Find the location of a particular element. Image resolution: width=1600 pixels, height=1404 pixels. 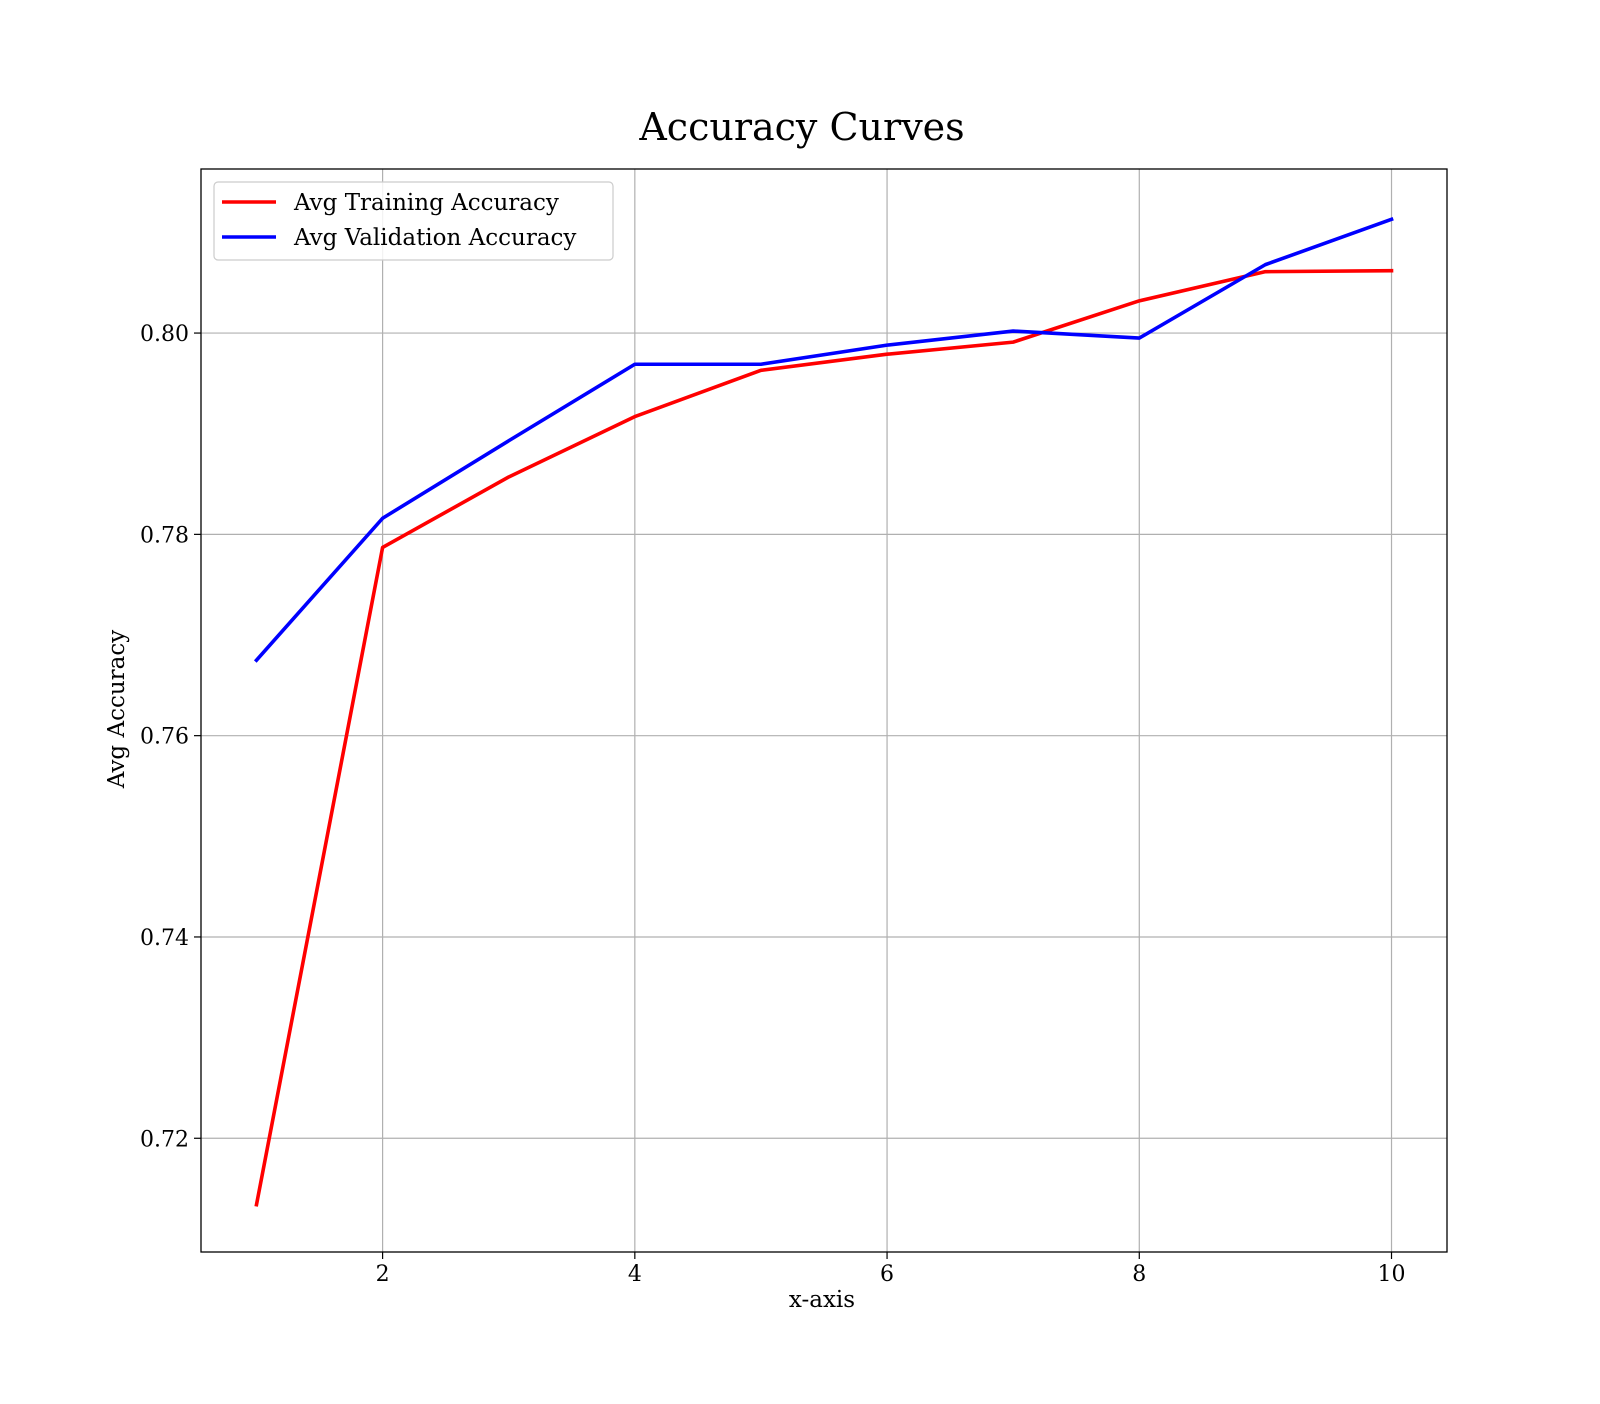

x-tick-label: 4 is located at coordinates (635, 1274).